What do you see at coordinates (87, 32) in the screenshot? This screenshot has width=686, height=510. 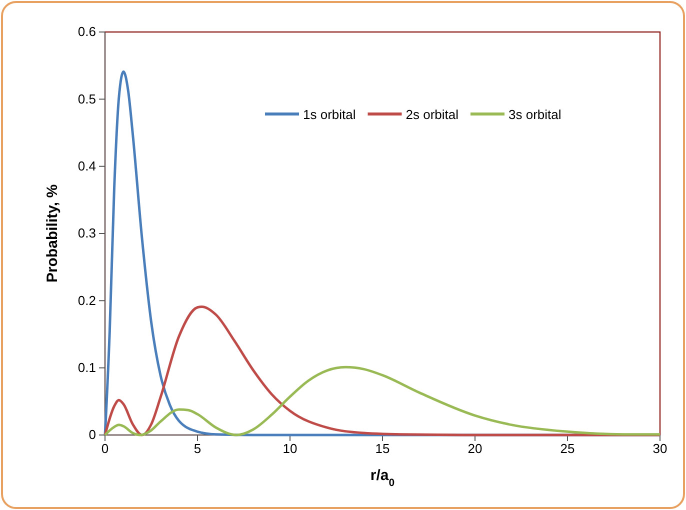 I see `y-tick-label: 0.6` at bounding box center [87, 32].